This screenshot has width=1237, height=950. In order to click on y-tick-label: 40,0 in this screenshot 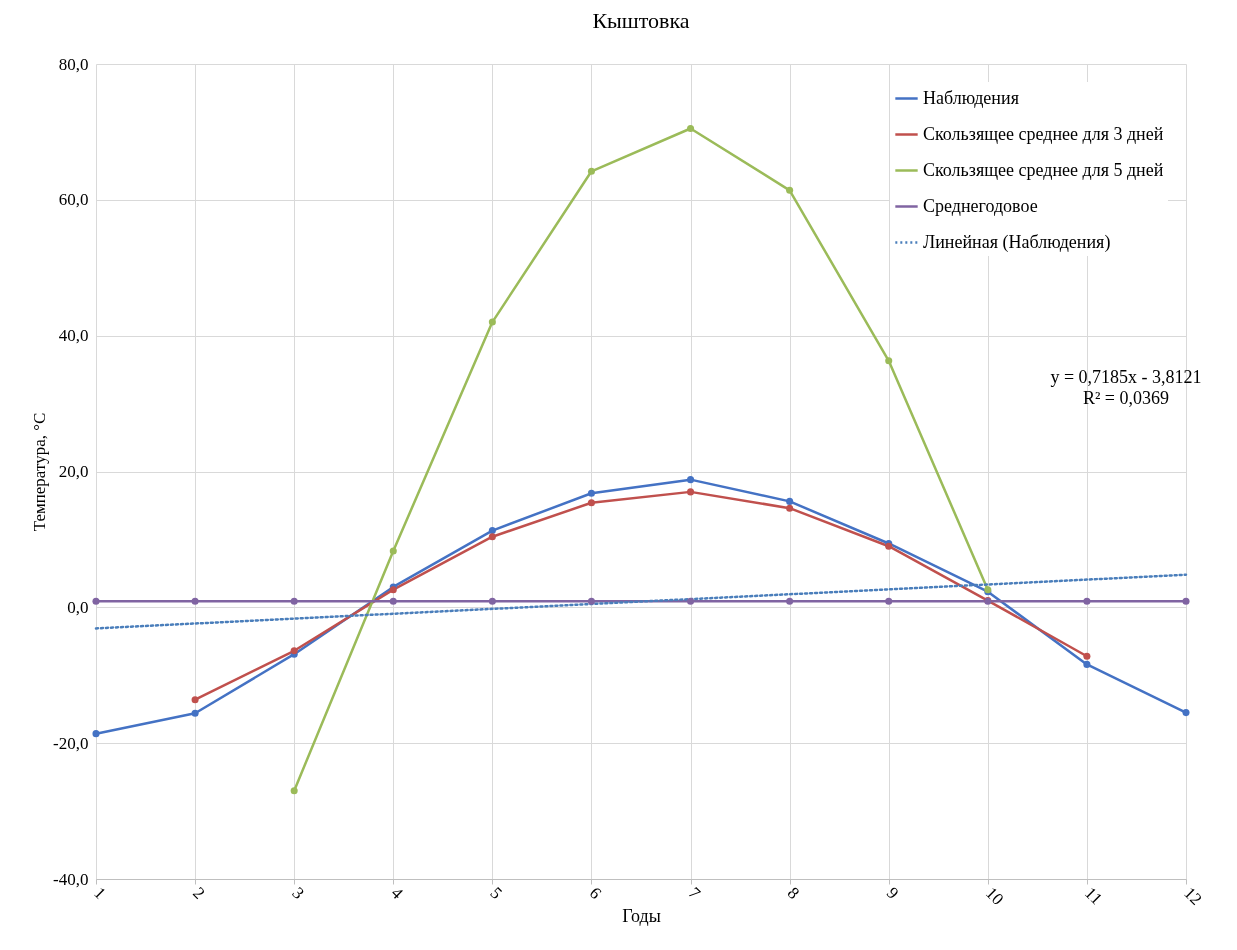, I will do `click(73, 336)`.